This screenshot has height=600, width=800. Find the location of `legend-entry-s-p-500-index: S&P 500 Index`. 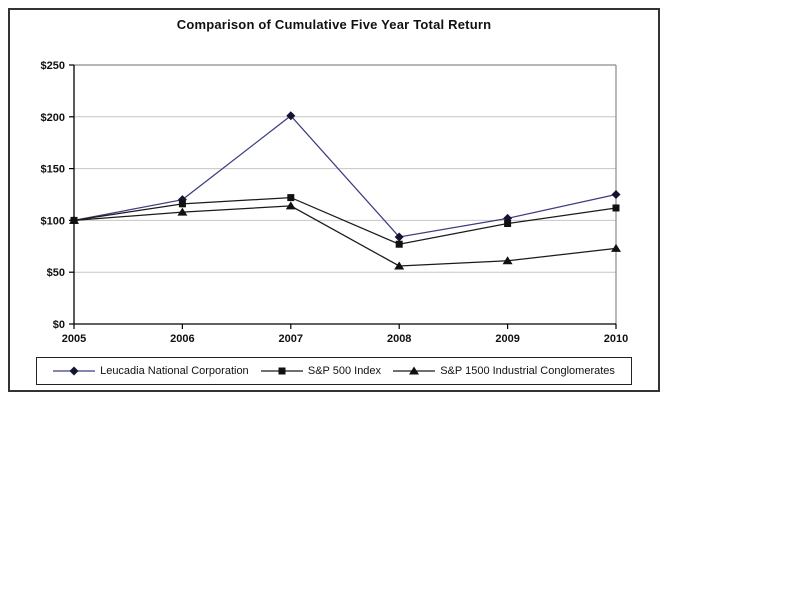

legend-entry-s-p-500-index: S&P 500 Index is located at coordinates (321, 371).